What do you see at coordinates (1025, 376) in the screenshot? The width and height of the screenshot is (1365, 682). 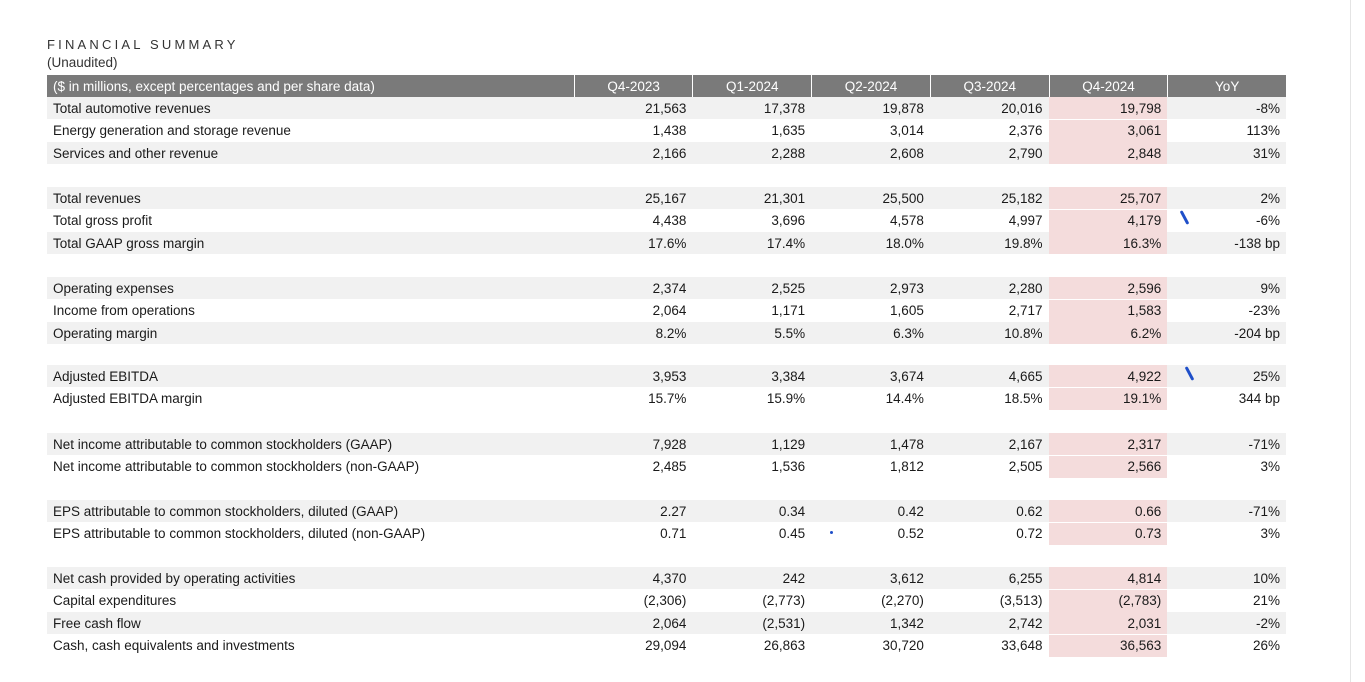 I see `value-cell: 4,665` at bounding box center [1025, 376].